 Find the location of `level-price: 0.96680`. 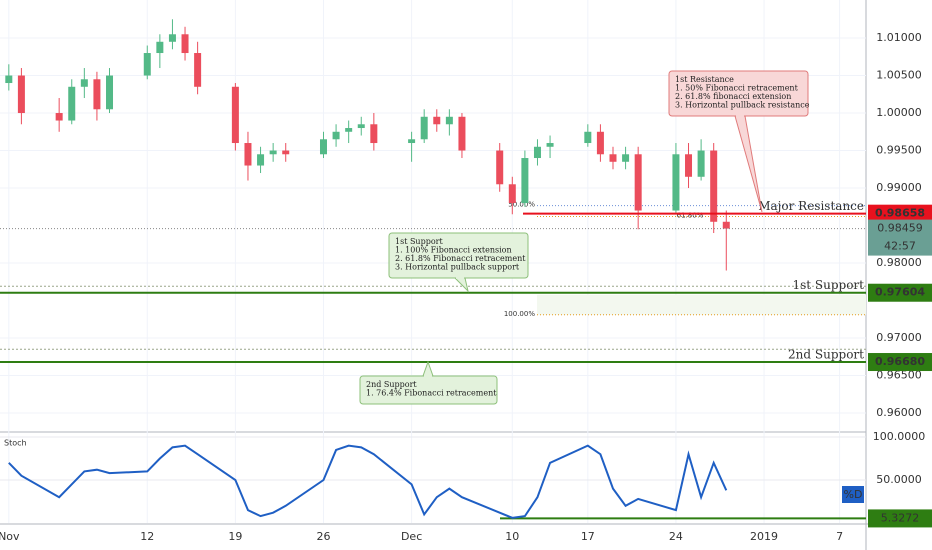

level-price: 0.96680 is located at coordinates (900, 361).